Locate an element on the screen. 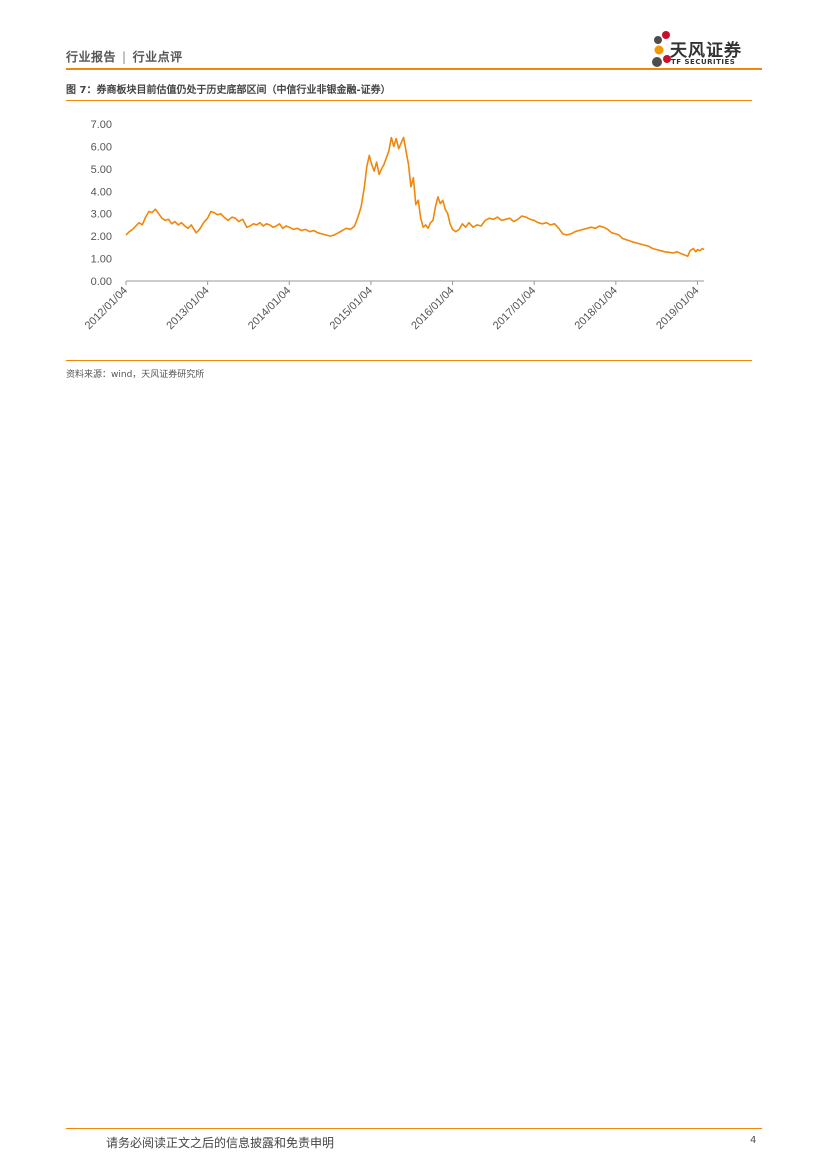 The height and width of the screenshot is (1169, 827). figure-top-divider is located at coordinates (409, 100).